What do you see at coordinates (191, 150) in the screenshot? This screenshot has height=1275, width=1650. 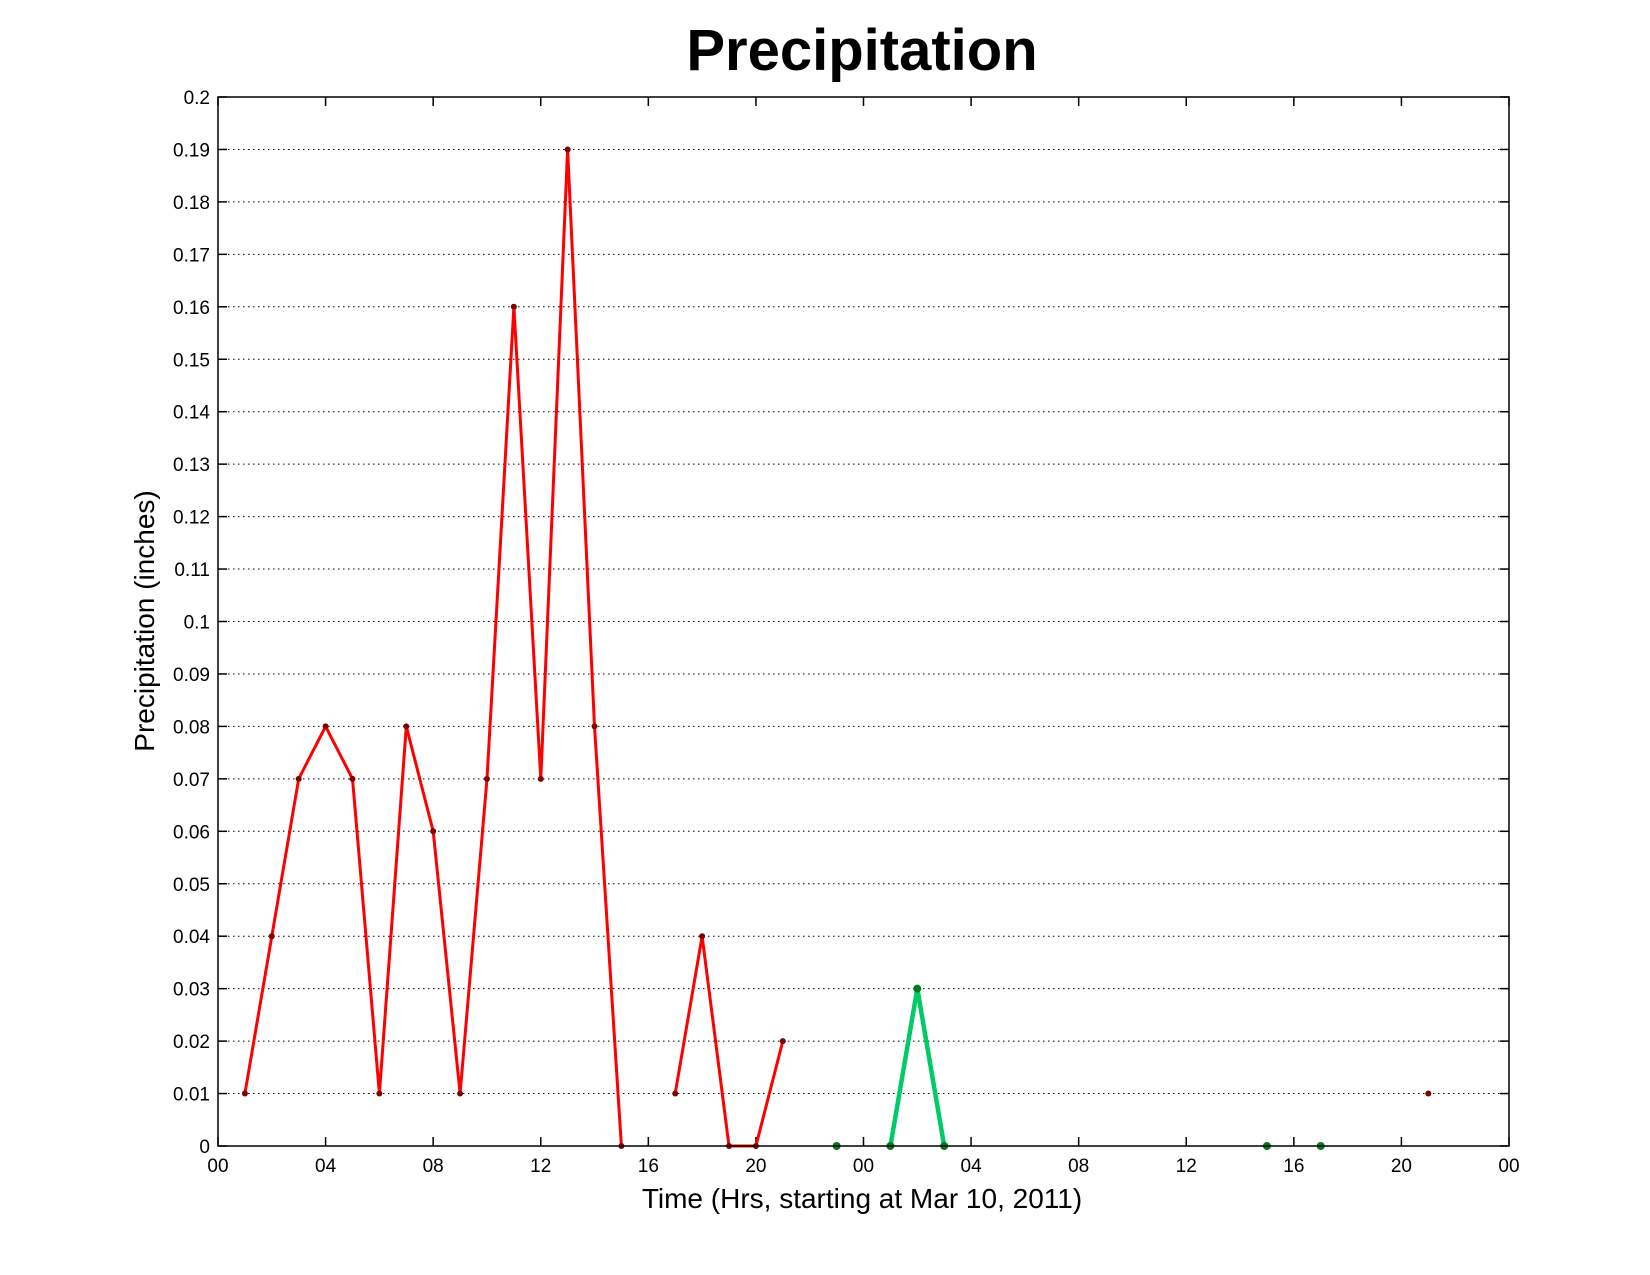 I see `y-tick-label: 0.19` at bounding box center [191, 150].